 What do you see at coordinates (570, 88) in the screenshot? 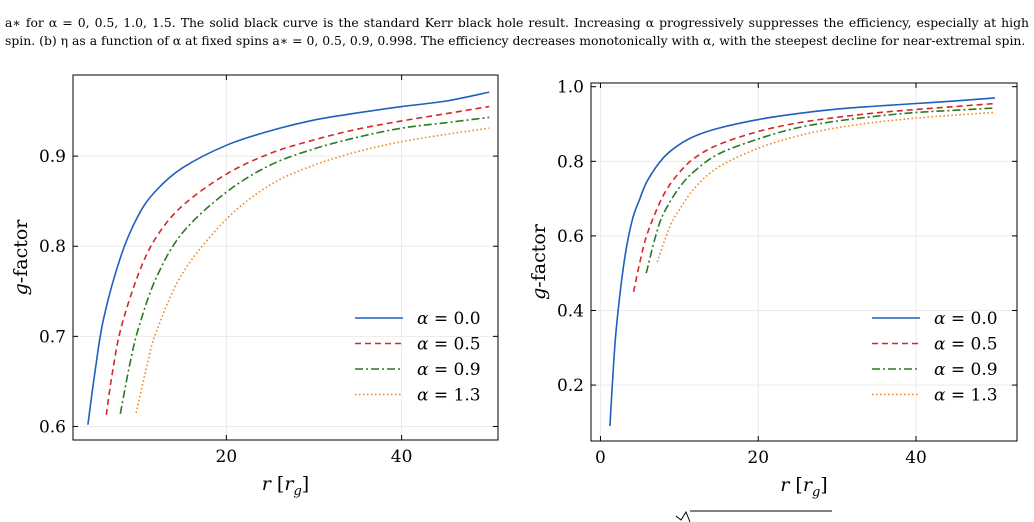
I see `y-tick-label: 1.0` at bounding box center [570, 88].